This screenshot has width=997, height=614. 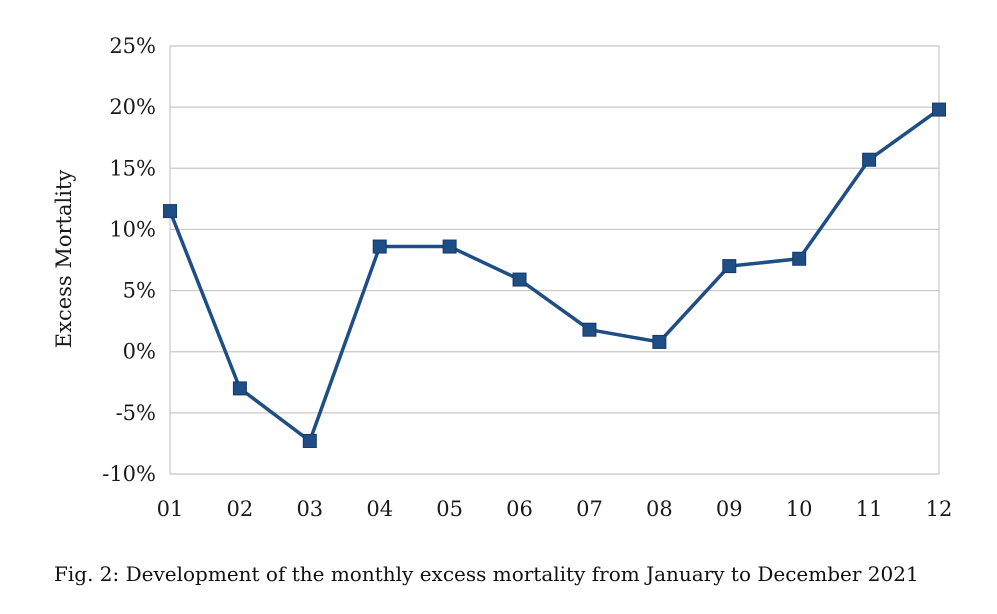 I want to click on y-tick-label: 5%, so click(x=139, y=291).